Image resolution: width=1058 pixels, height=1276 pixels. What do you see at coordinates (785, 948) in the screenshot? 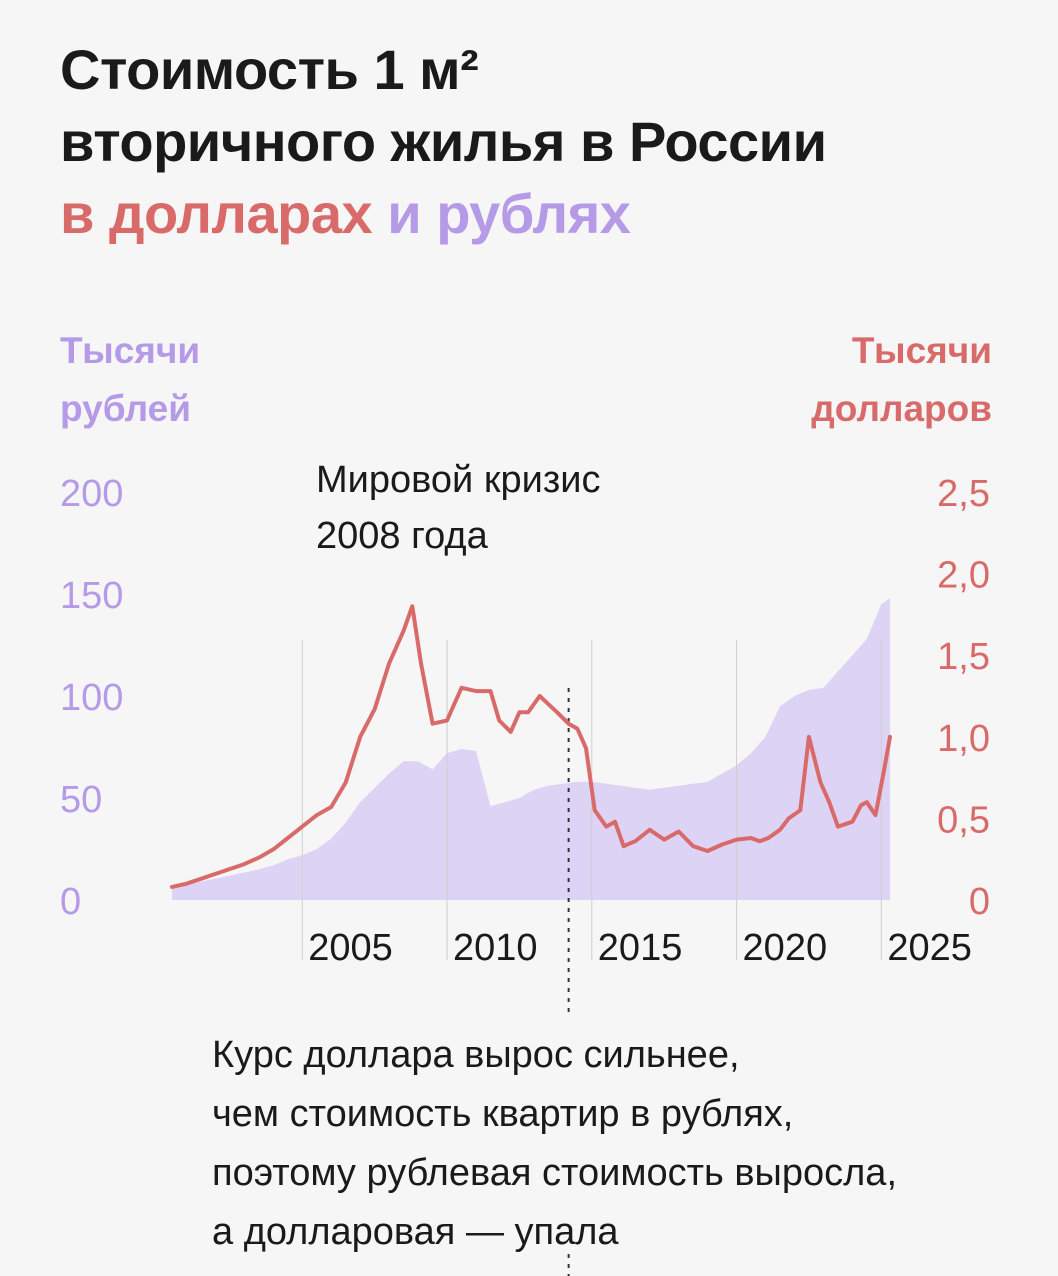
I see `x-tick-2020: 2020` at bounding box center [785, 948].